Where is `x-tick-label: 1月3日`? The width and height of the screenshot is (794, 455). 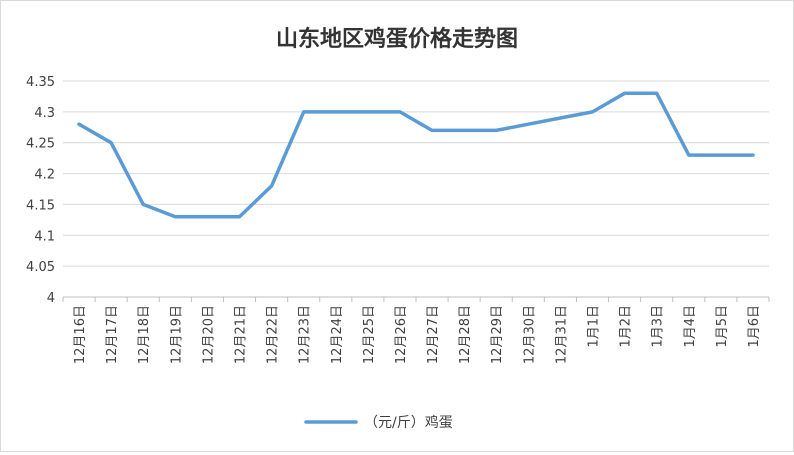 x-tick-label: 1月3日 is located at coordinates (658, 326).